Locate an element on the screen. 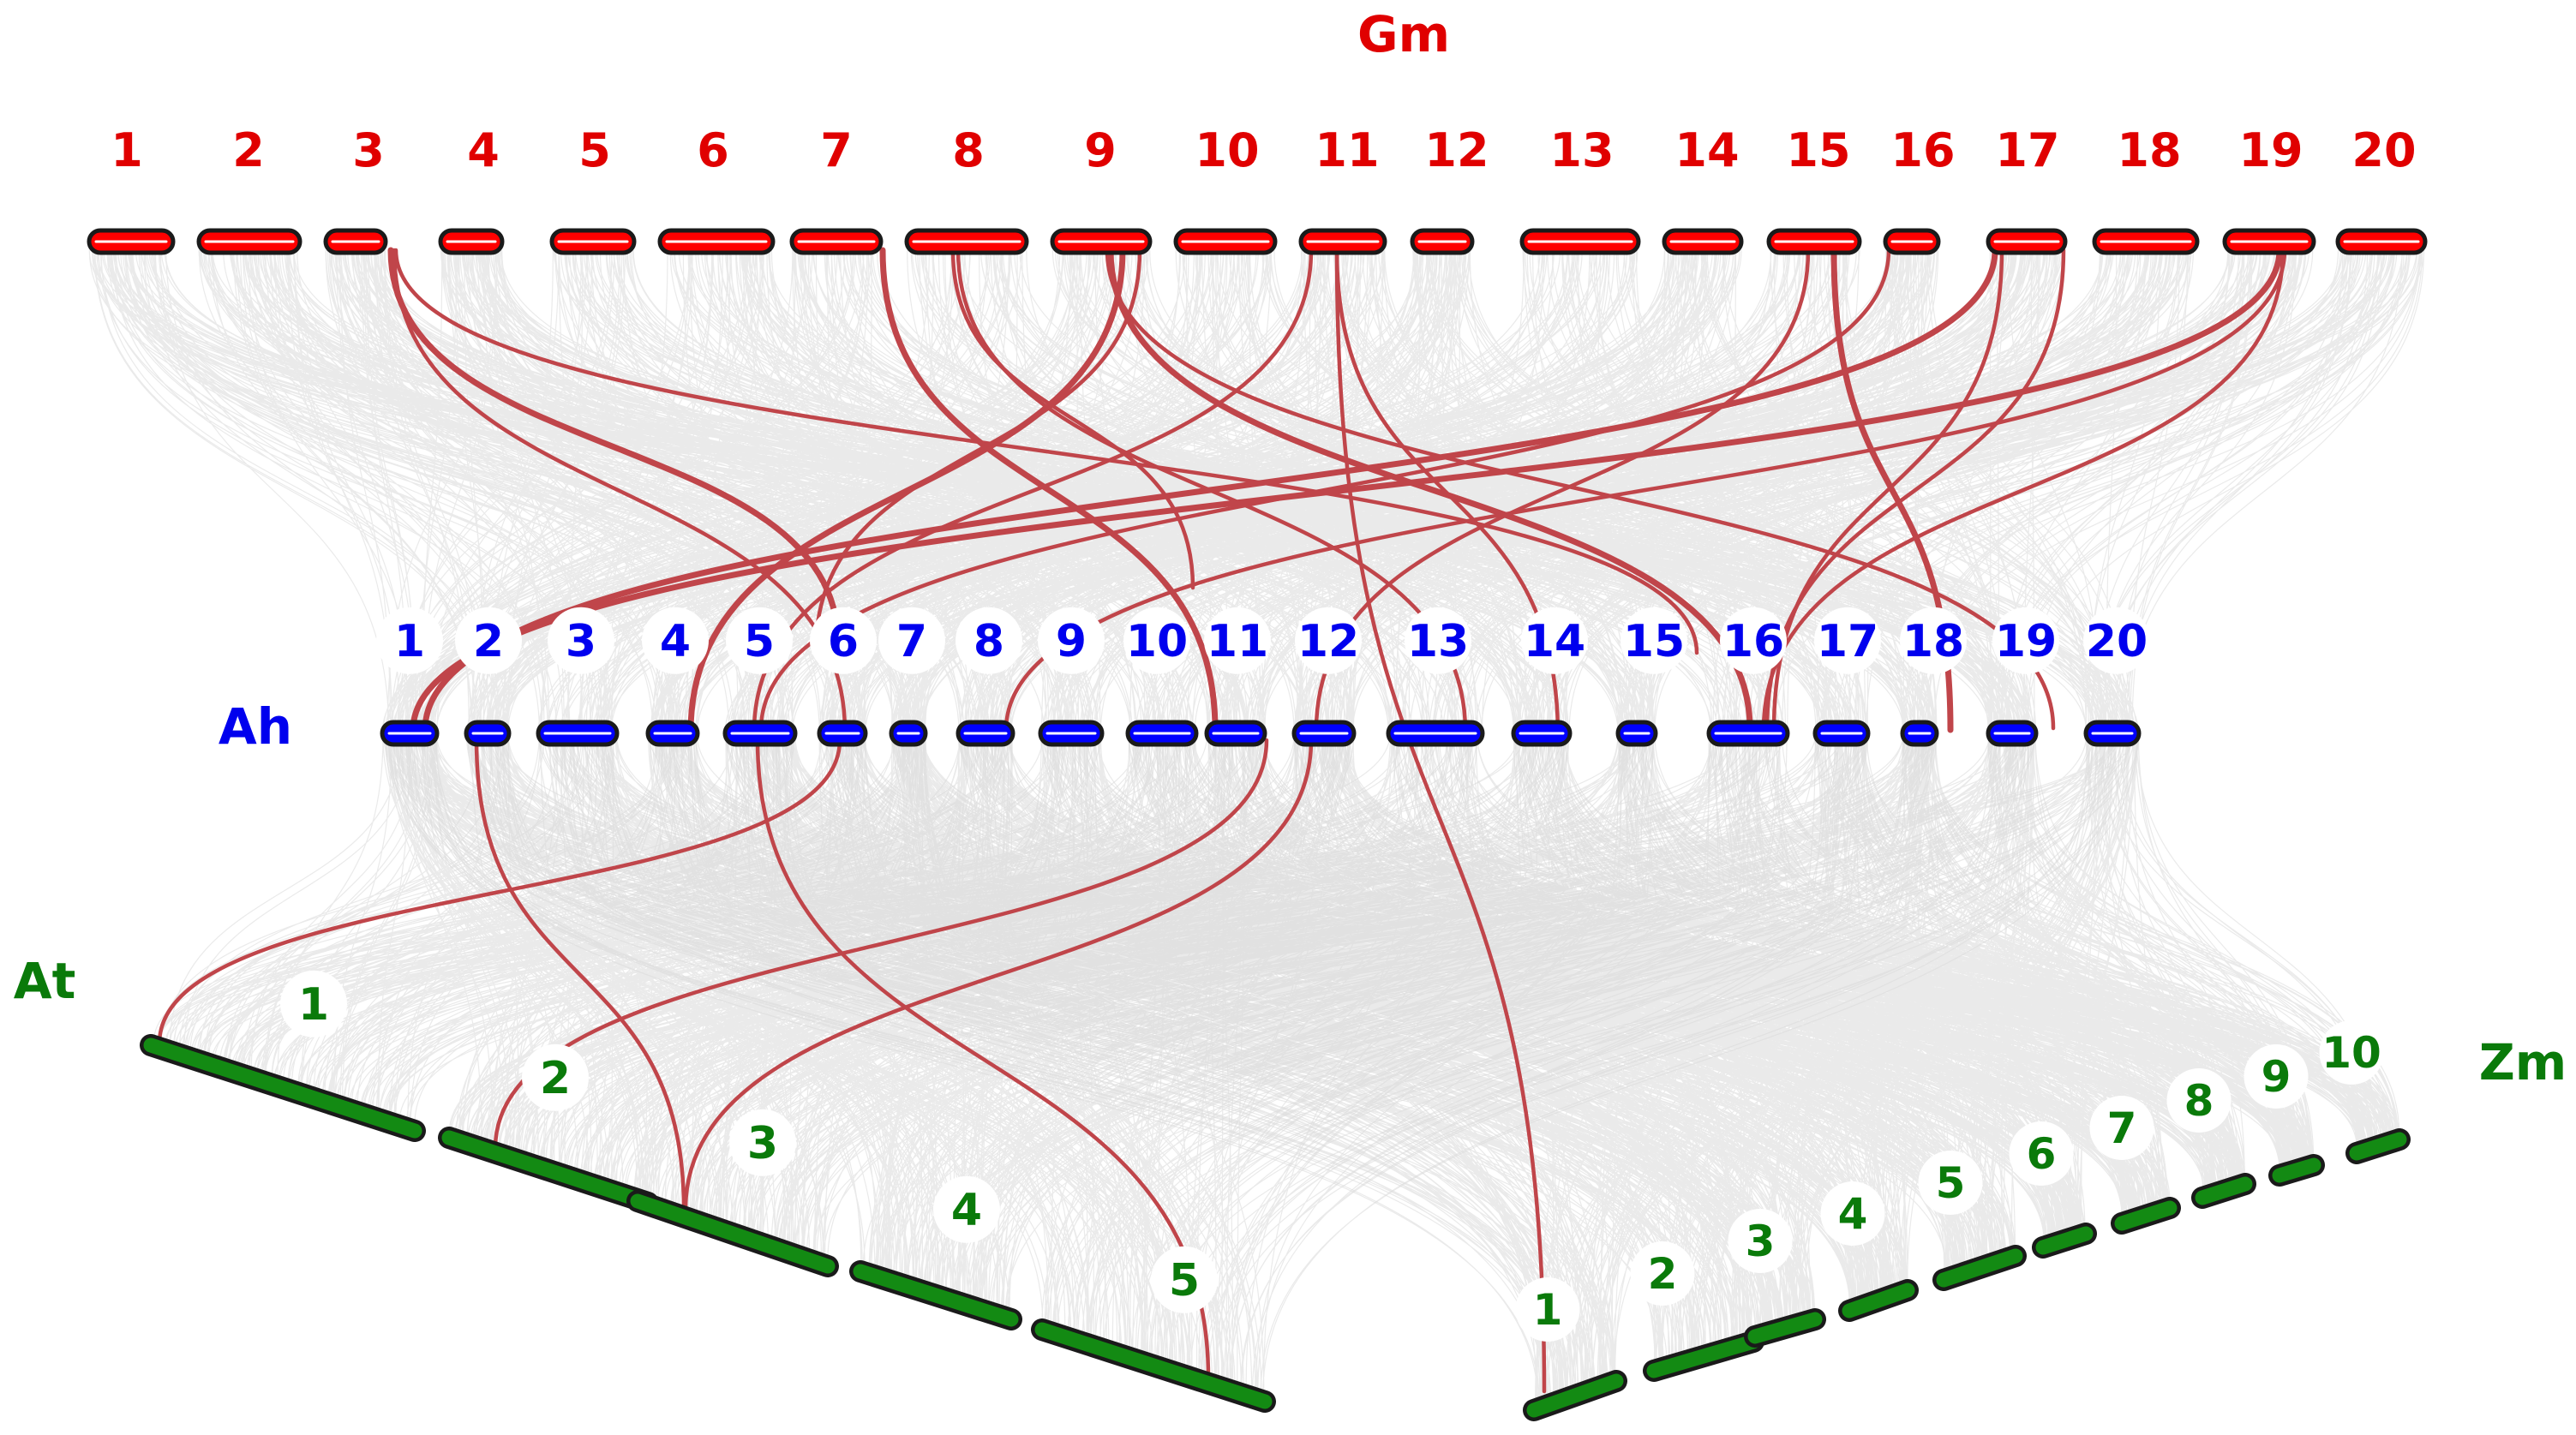 This screenshot has width=2576, height=1435. gm-chromosome-label-5: 5 is located at coordinates (594, 150).